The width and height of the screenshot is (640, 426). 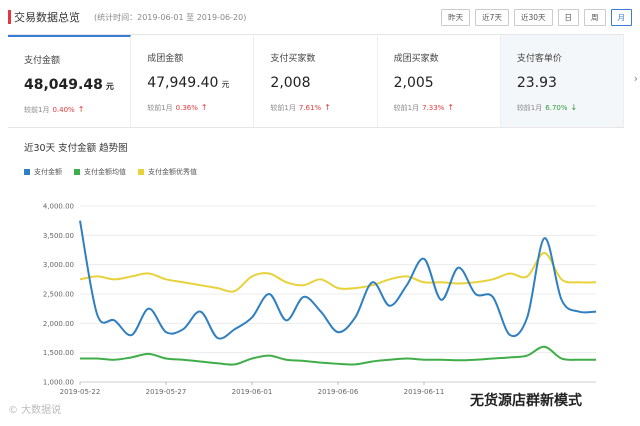 I want to click on kpi-number: 48,049.48, so click(x=63, y=85).